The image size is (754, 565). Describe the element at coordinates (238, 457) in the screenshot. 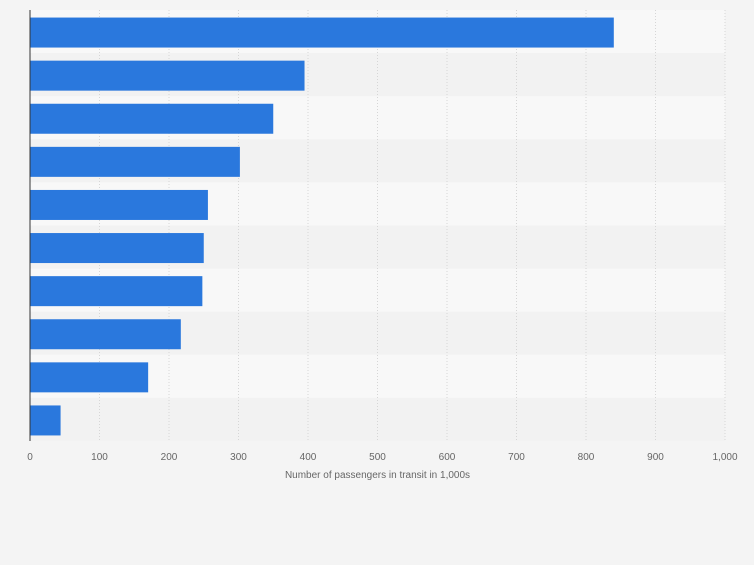

I see `x-tick-label: 300` at that location.